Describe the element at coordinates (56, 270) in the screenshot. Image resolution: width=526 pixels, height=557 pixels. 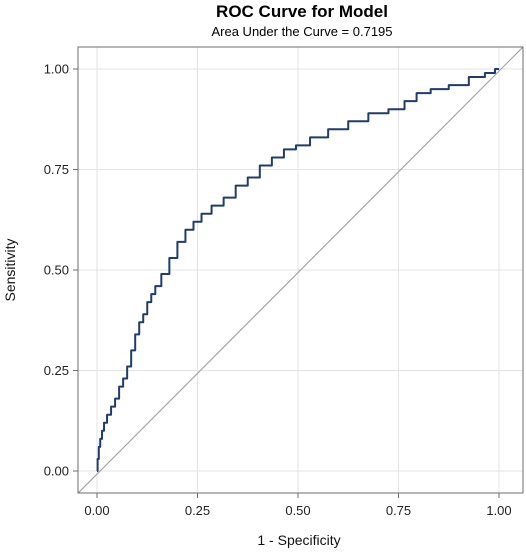
I see `y-tick-label: 0.50` at that location.